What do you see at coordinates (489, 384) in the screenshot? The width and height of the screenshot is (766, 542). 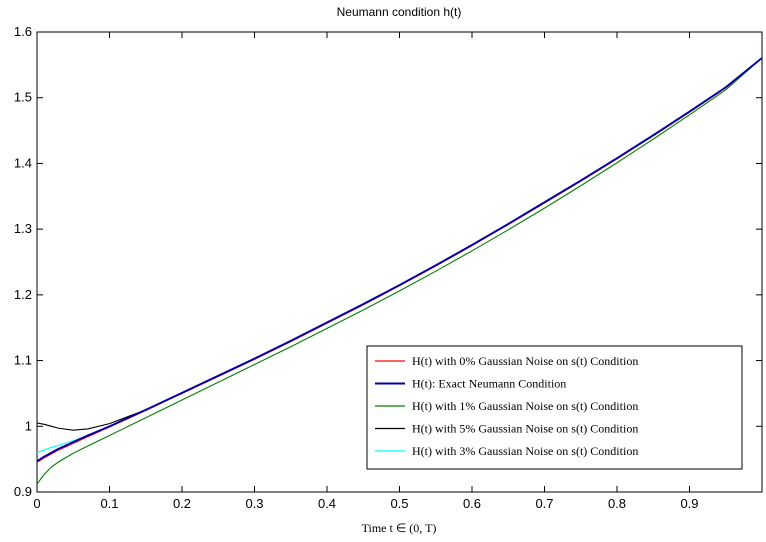 I see `legend-entry-label: H(t): Exact Neumann Condition` at bounding box center [489, 384].